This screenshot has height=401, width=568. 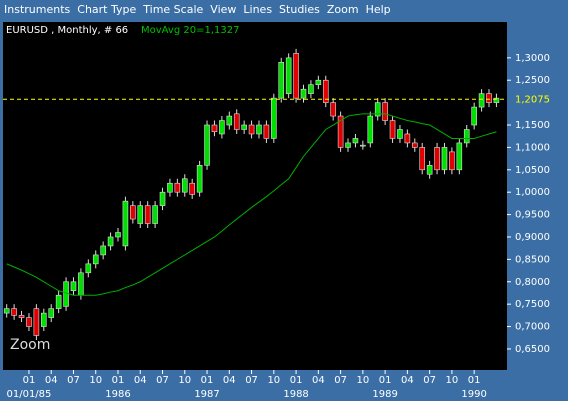 I want to click on menu-item: Studies, so click(x=299, y=9).